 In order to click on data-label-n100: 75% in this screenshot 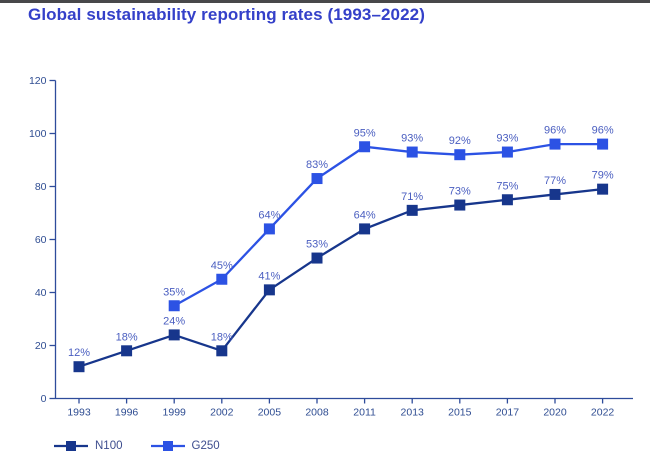, I will do `click(507, 186)`.